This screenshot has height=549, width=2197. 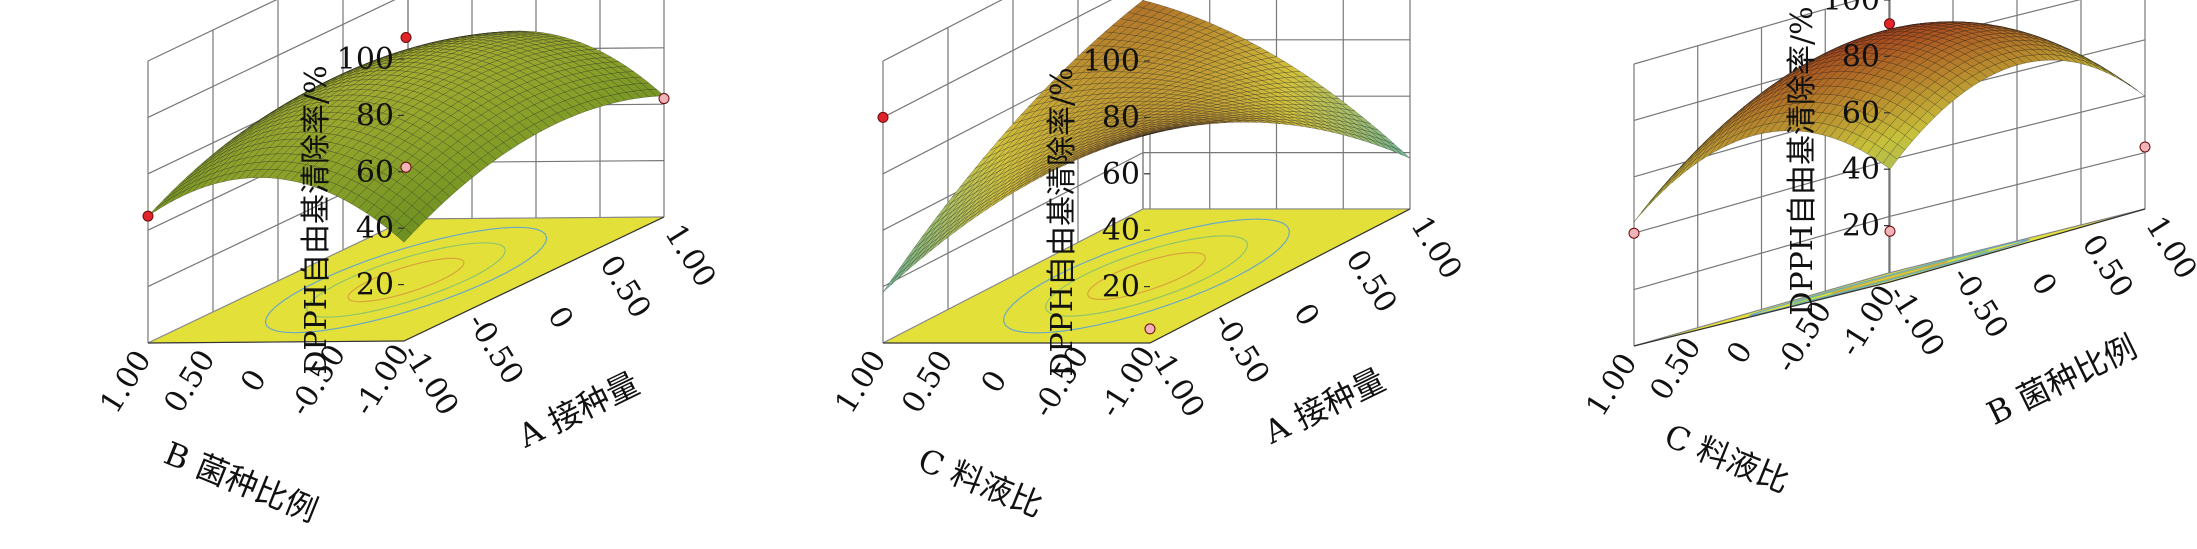 I want to click on x-axis-label: B 菌种比例, so click(x=2062, y=380).